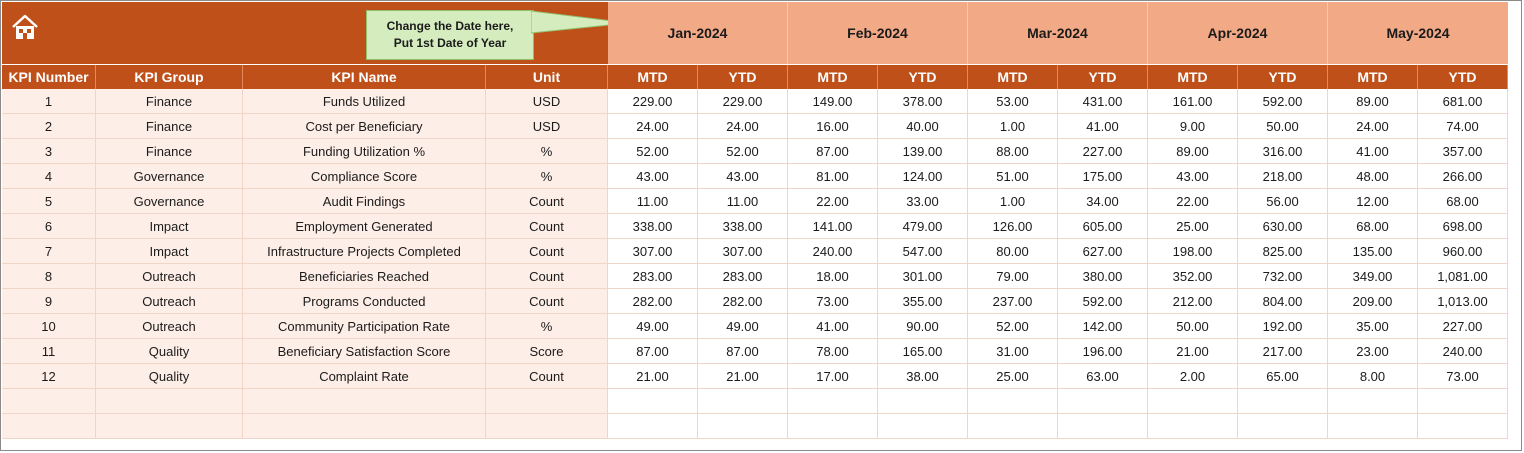  What do you see at coordinates (743, 126) in the screenshot?
I see `ytd-cell: 24.00` at bounding box center [743, 126].